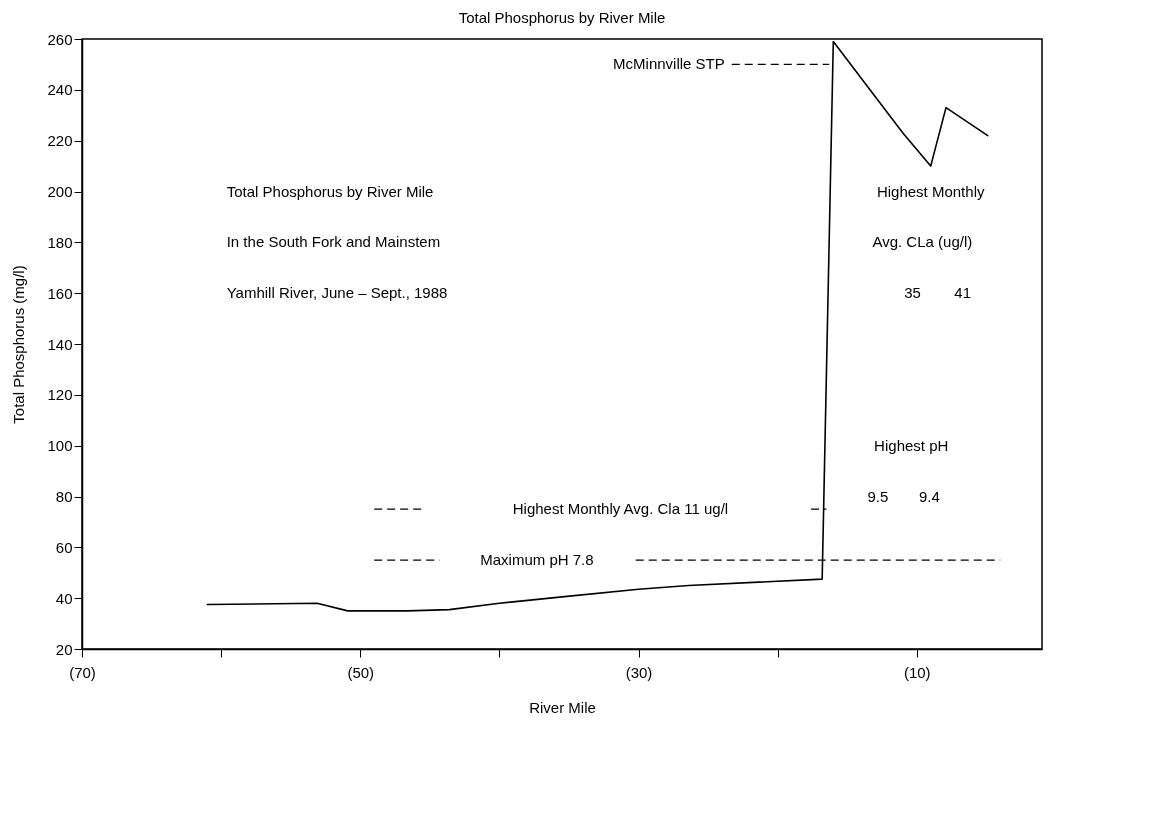 This screenshot has height=831, width=1158. I want to click on annotation: Highest Monthly Avg. Cla 11 ug/l, so click(620, 509).